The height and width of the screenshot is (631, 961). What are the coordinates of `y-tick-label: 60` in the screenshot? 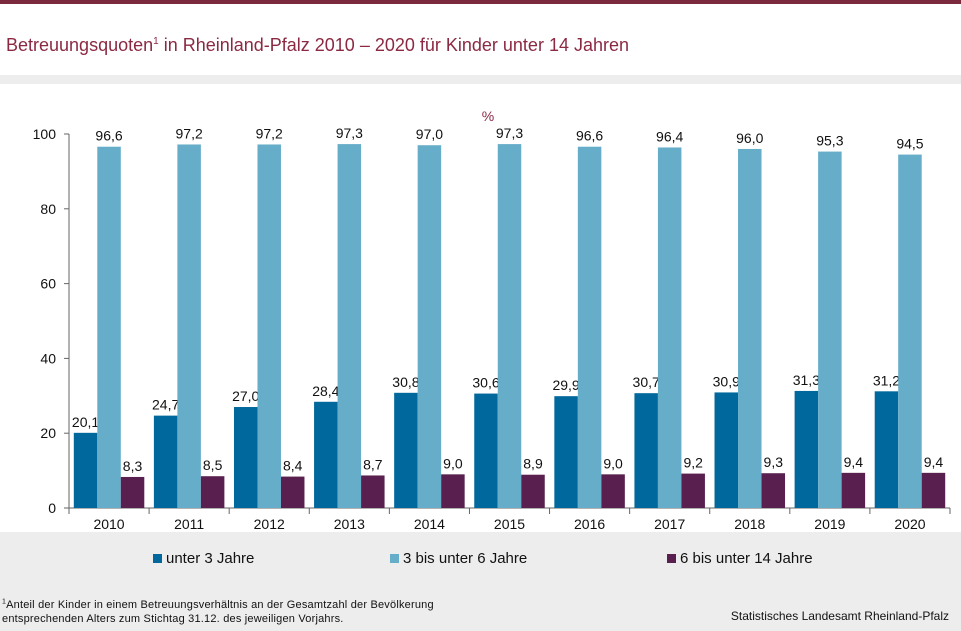 It's located at (48, 284).